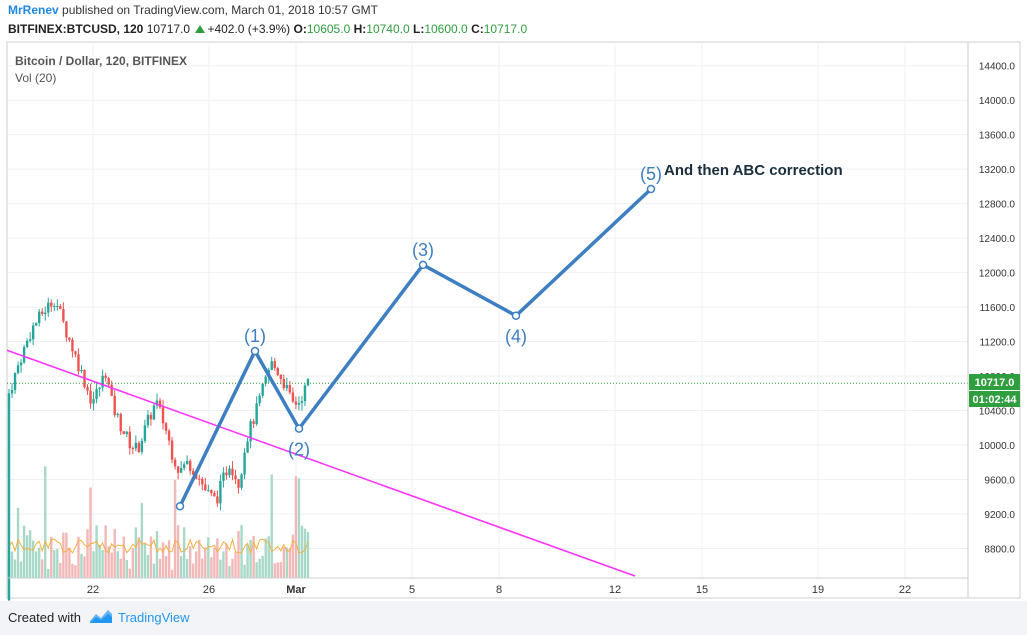 This screenshot has width=1027, height=635. What do you see at coordinates (615, 590) in the screenshot?
I see `x-tick-label: 12` at bounding box center [615, 590].